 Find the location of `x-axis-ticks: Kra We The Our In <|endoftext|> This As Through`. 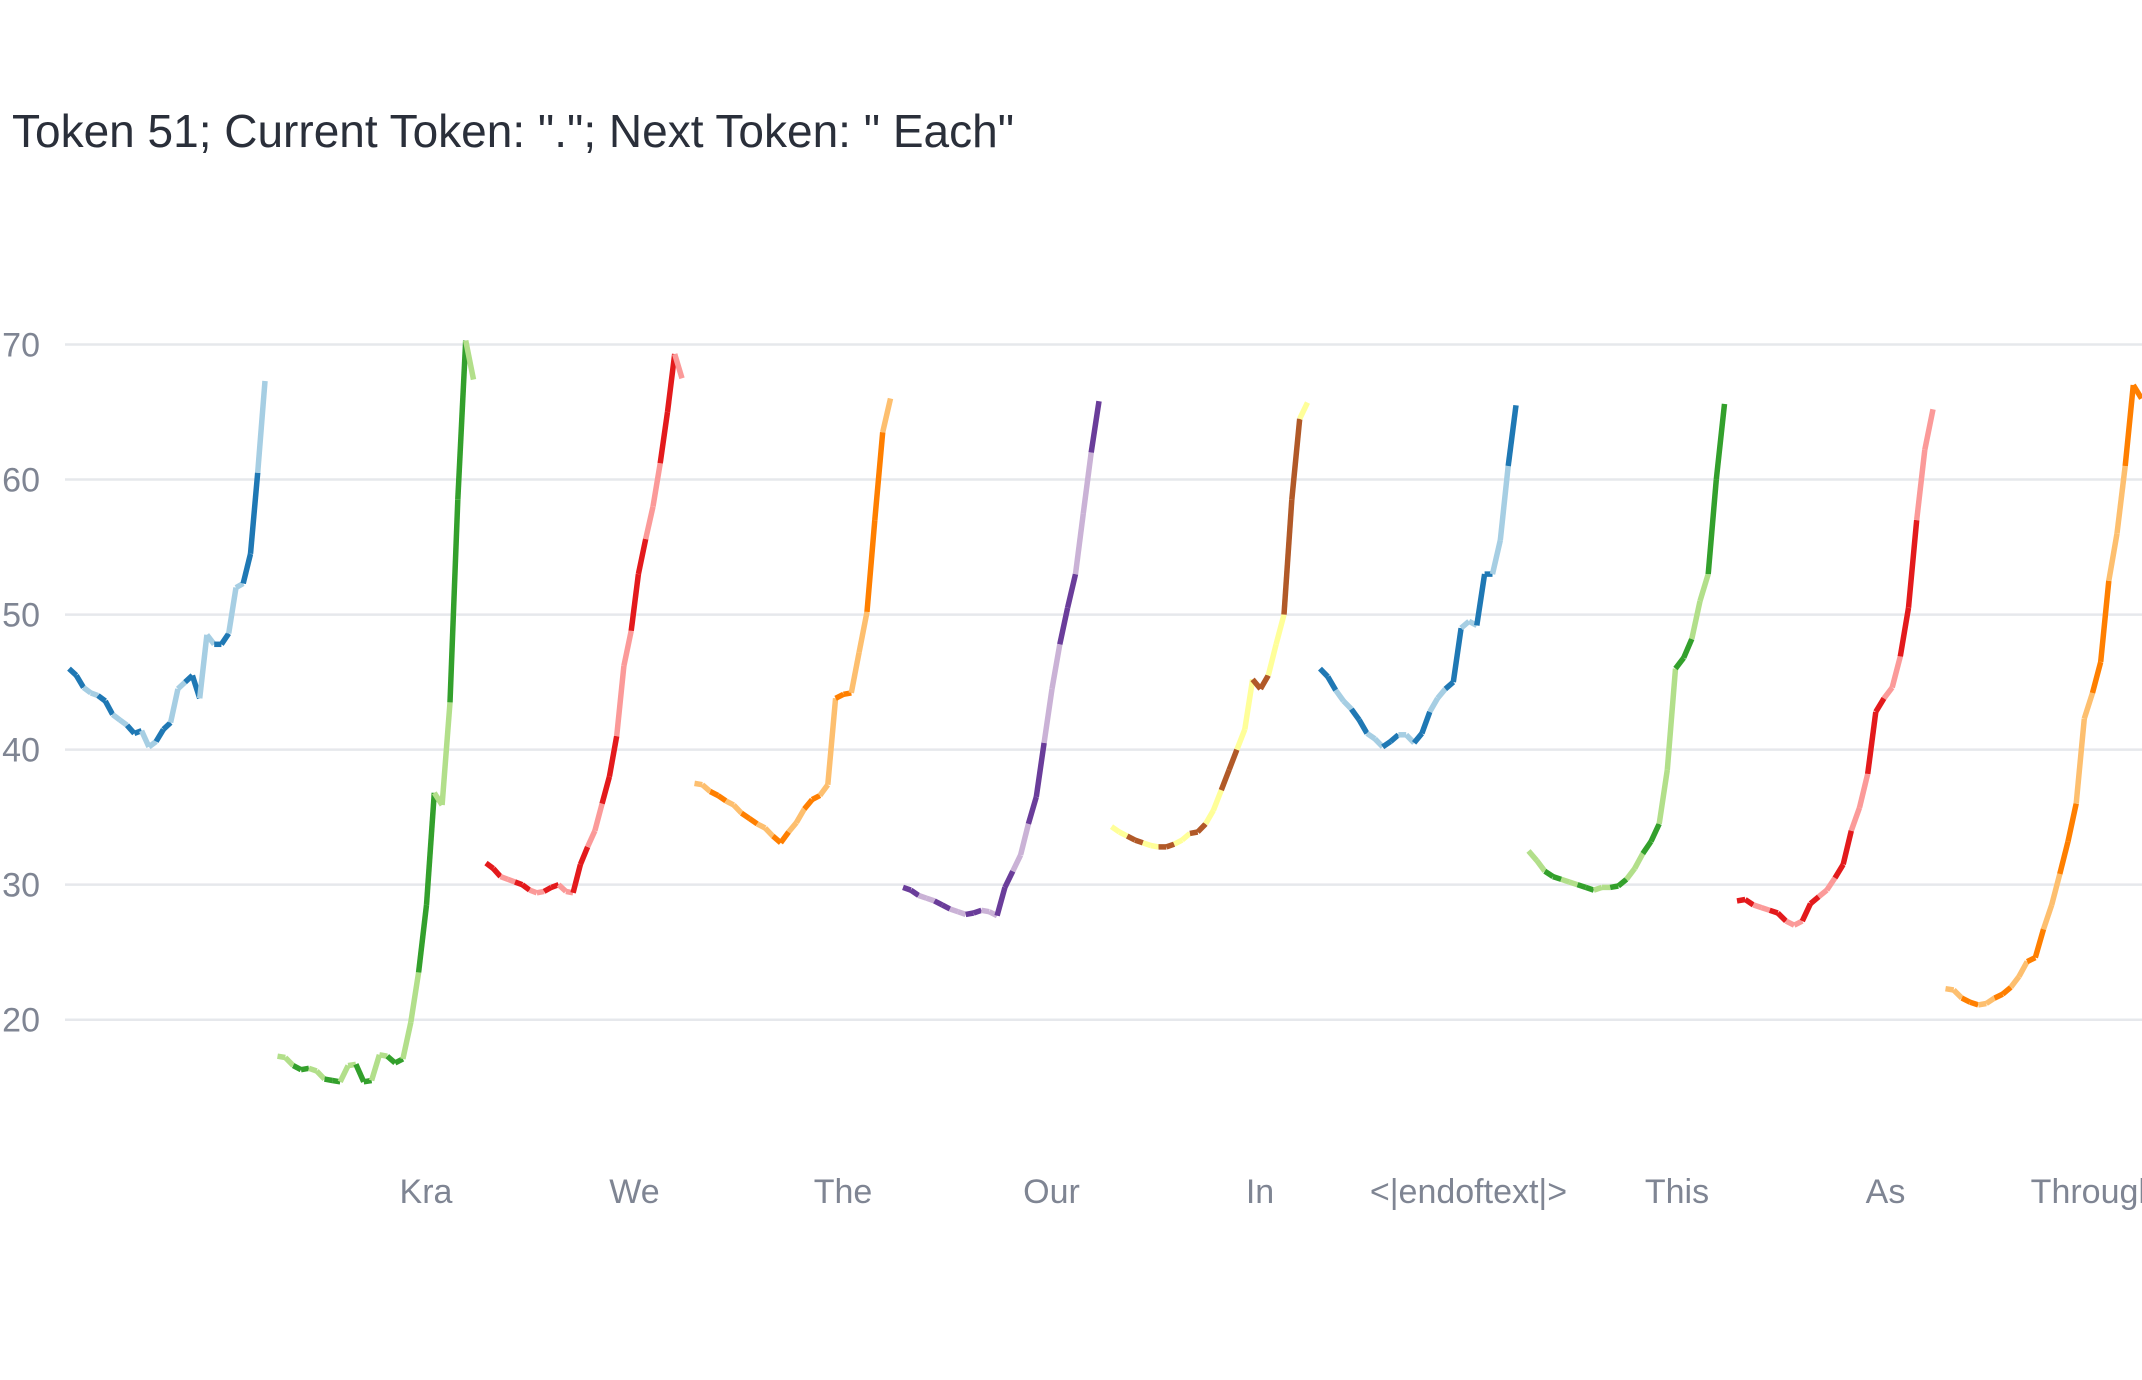

x-axis-ticks: Kra We The Our In <|endoftext|> This As Through is located at coordinates (1271, 1192).